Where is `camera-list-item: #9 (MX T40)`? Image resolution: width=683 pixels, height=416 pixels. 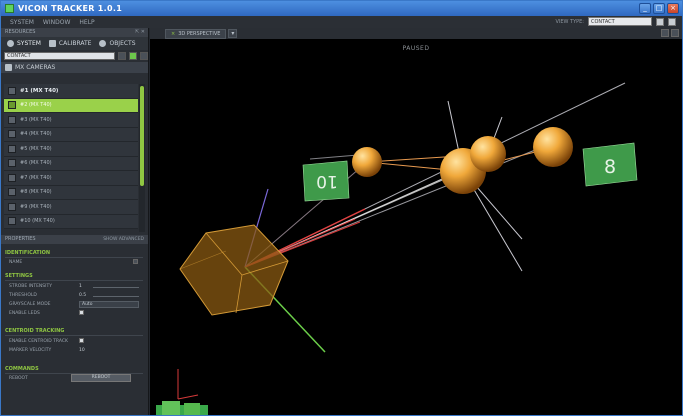
camera-list-item: #9 (MX T40) is located at coordinates (71, 207).